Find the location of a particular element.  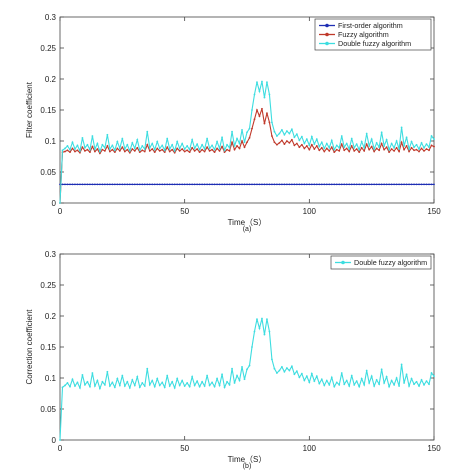

legend-label: First-order algorithm is located at coordinates (370, 25).